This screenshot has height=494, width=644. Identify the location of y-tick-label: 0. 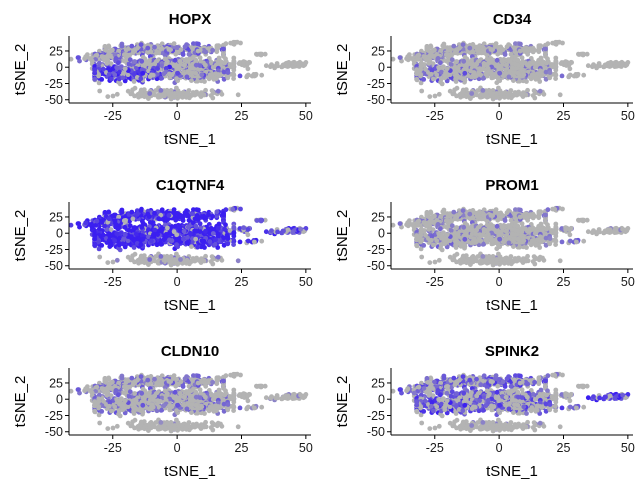
(59, 234).